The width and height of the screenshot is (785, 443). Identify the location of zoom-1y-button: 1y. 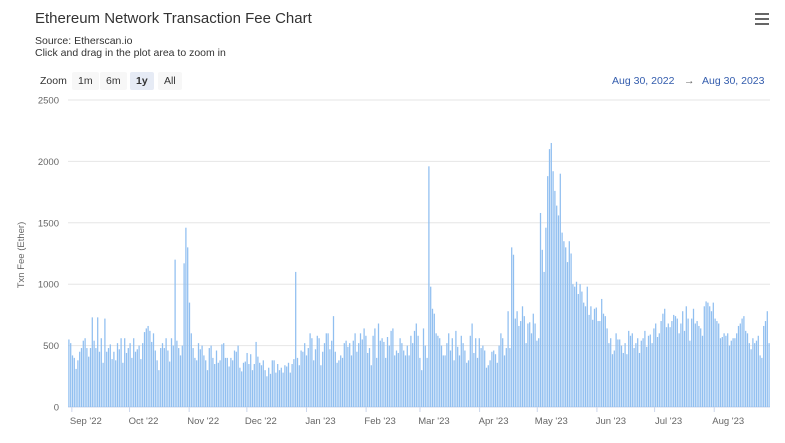
(142, 81).